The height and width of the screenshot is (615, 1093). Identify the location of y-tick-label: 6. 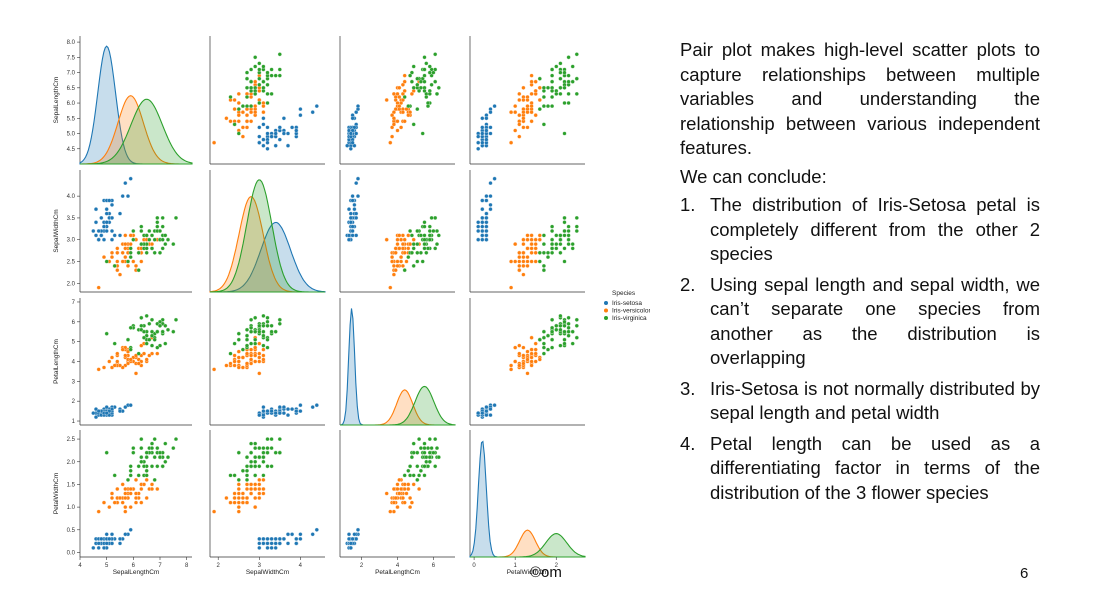
(74, 323).